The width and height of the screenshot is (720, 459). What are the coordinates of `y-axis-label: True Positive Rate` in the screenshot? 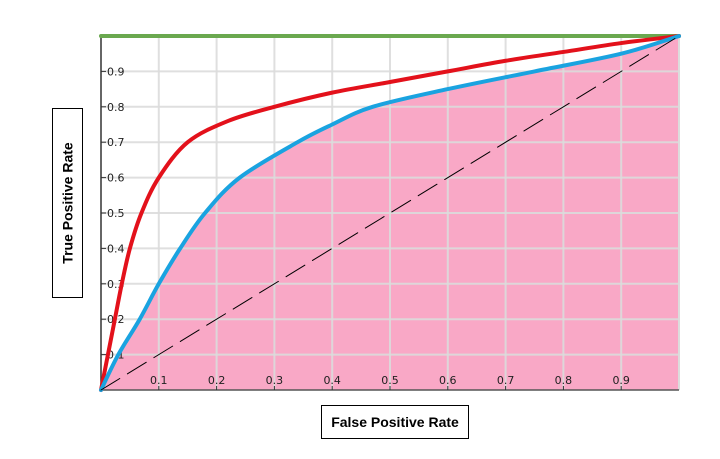 It's located at (67, 203).